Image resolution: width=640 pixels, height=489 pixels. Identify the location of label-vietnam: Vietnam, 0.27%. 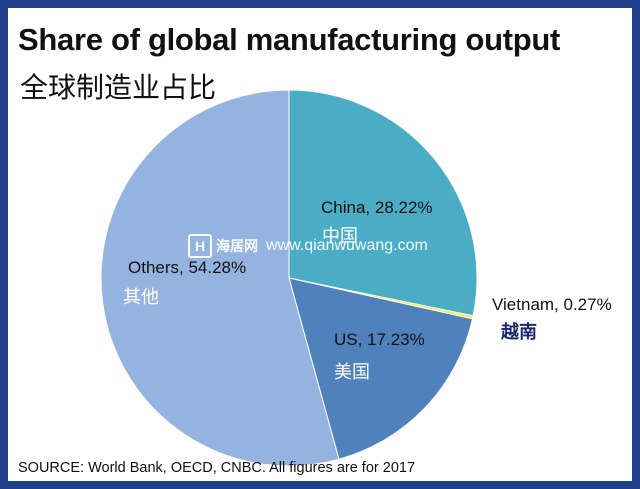
(552, 304).